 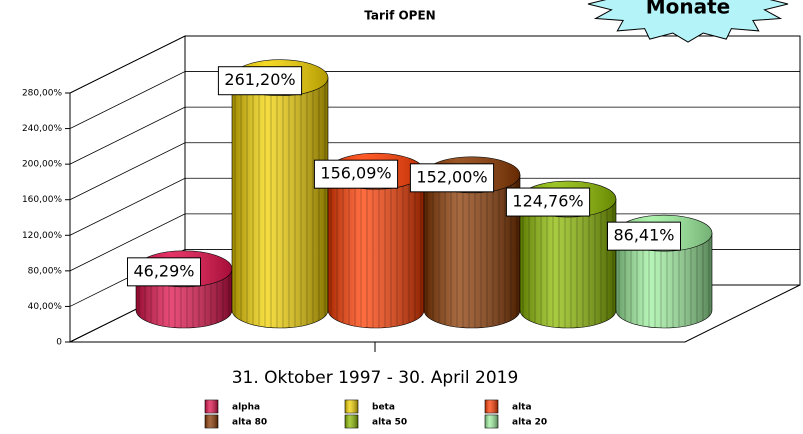 What do you see at coordinates (45, 307) in the screenshot?
I see `y-tick-label: 40,00%` at bounding box center [45, 307].